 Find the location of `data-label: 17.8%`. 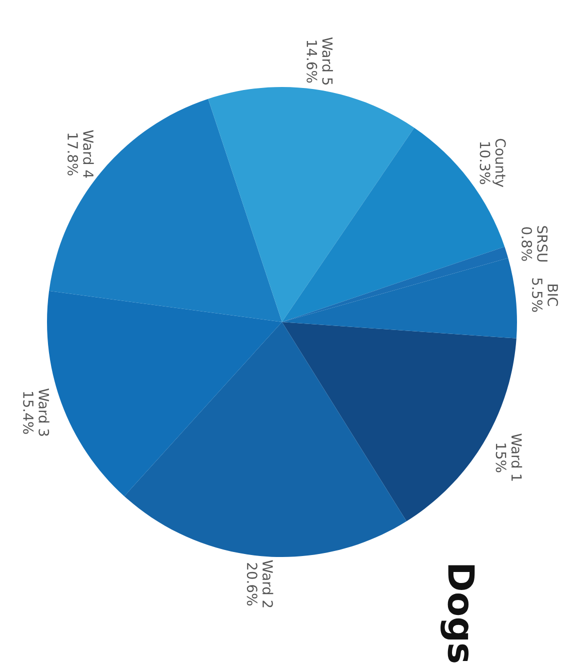

data-label: 17.8% is located at coordinates (73, 155).